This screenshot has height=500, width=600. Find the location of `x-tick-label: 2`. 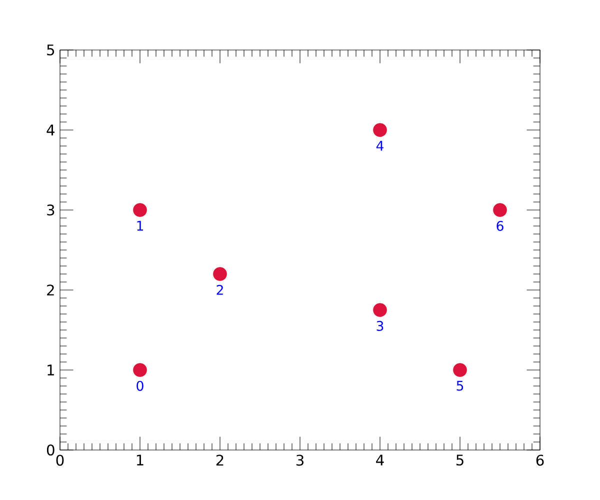

x-tick-label: 2 is located at coordinates (220, 460).